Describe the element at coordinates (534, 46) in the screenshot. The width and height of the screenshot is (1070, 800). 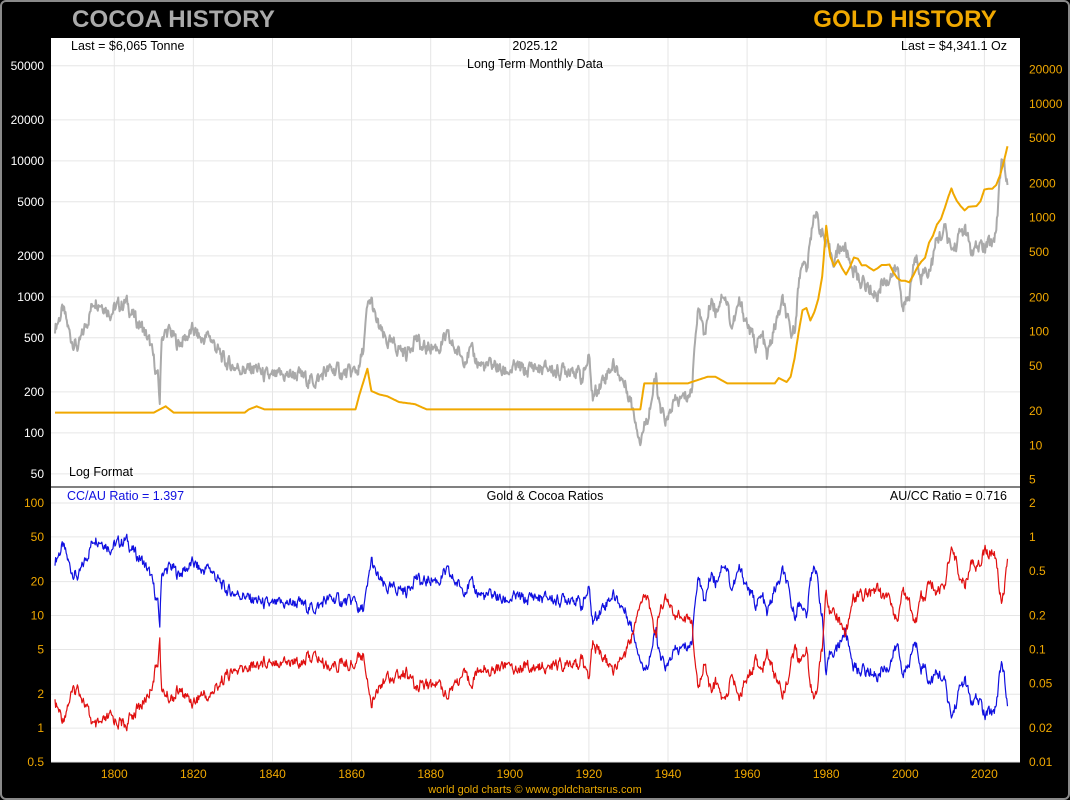
I see `chart-date-label: 2025.12` at that location.